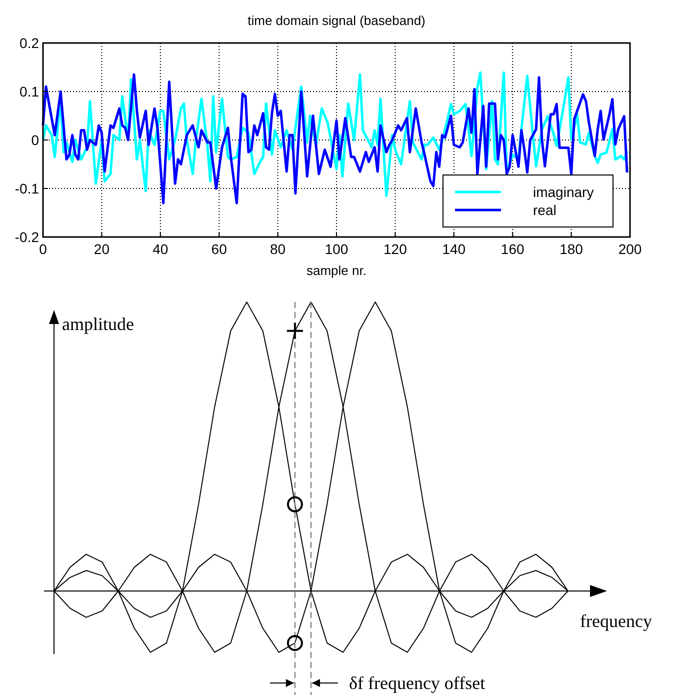 The image size is (677, 695). What do you see at coordinates (219, 249) in the screenshot?
I see `x-tick-label: 60` at bounding box center [219, 249].